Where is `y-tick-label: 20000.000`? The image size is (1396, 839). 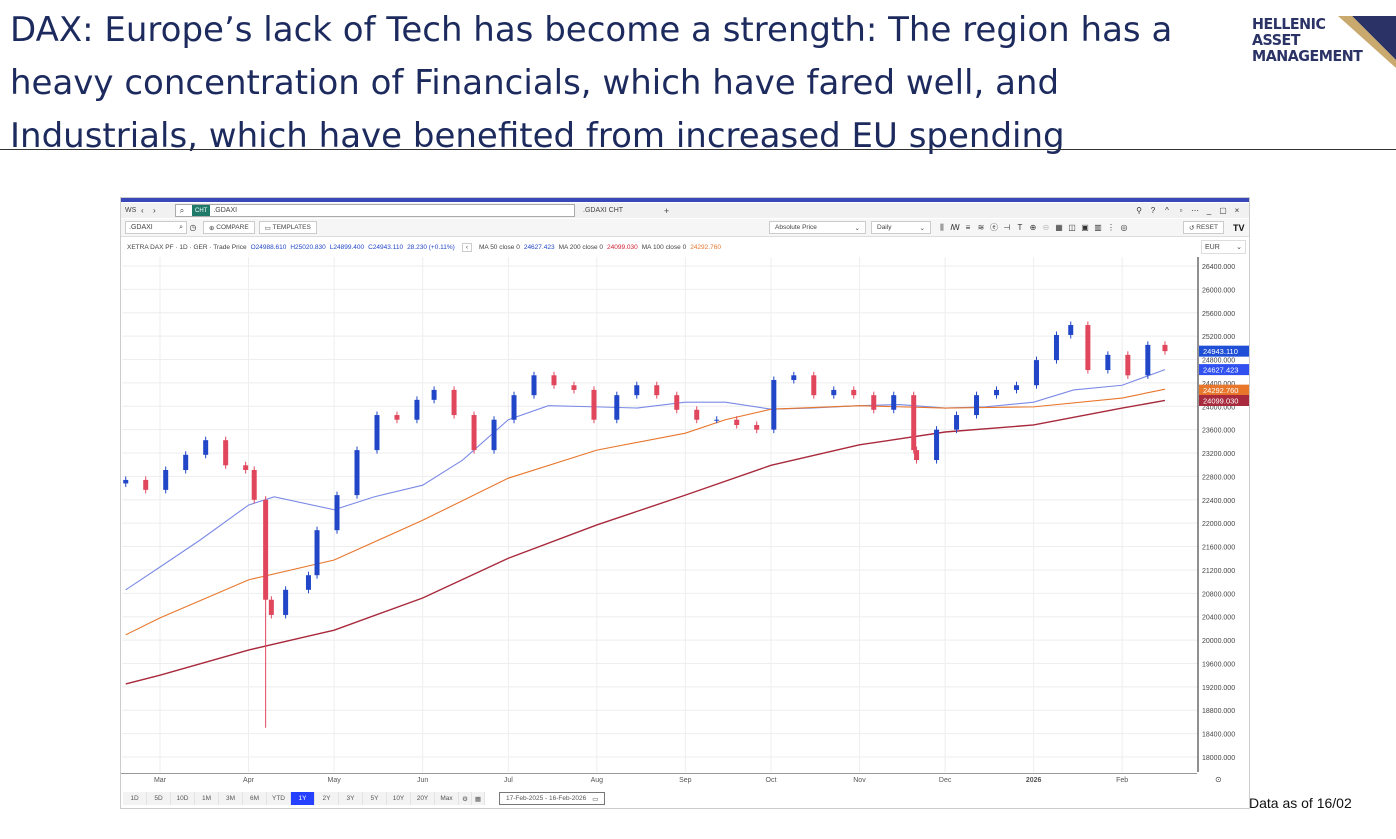
y-tick-label: 20000.000 is located at coordinates (1218, 641).